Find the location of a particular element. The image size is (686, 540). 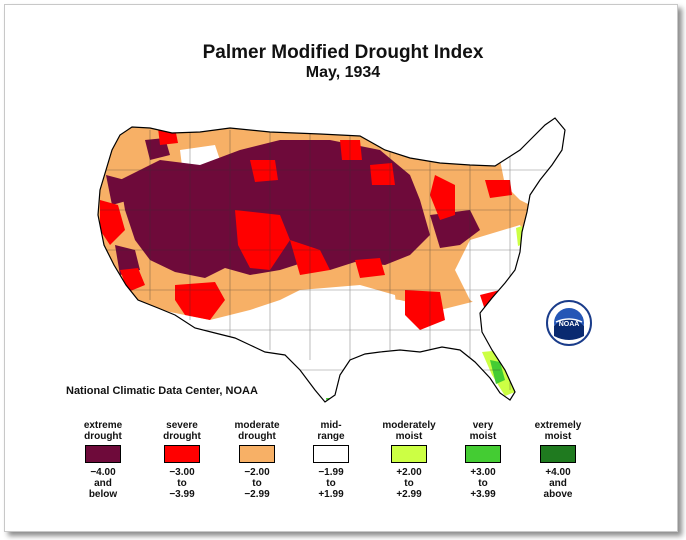

legend-range-4: +2.00 to +2.99 is located at coordinates (409, 483).